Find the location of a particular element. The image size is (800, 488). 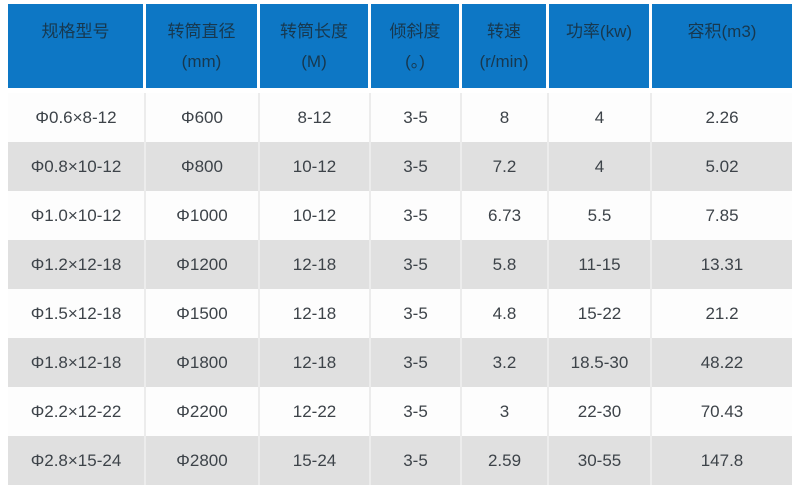

table-cell: 22-30 is located at coordinates (600, 411).